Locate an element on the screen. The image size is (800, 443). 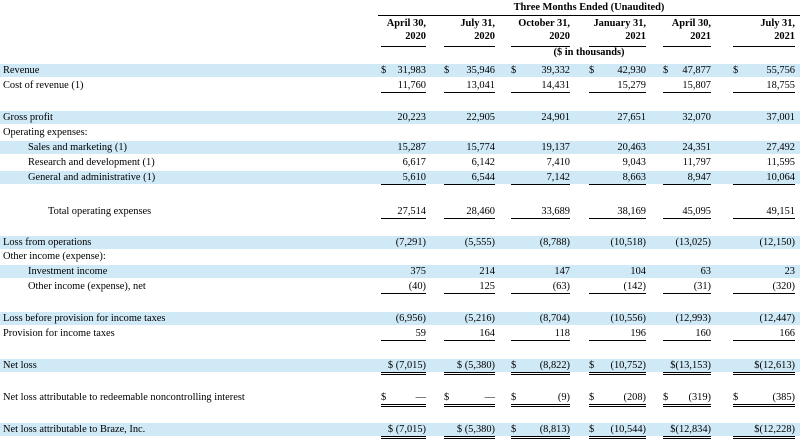
value-cell: 7,142 is located at coordinates (540, 178).